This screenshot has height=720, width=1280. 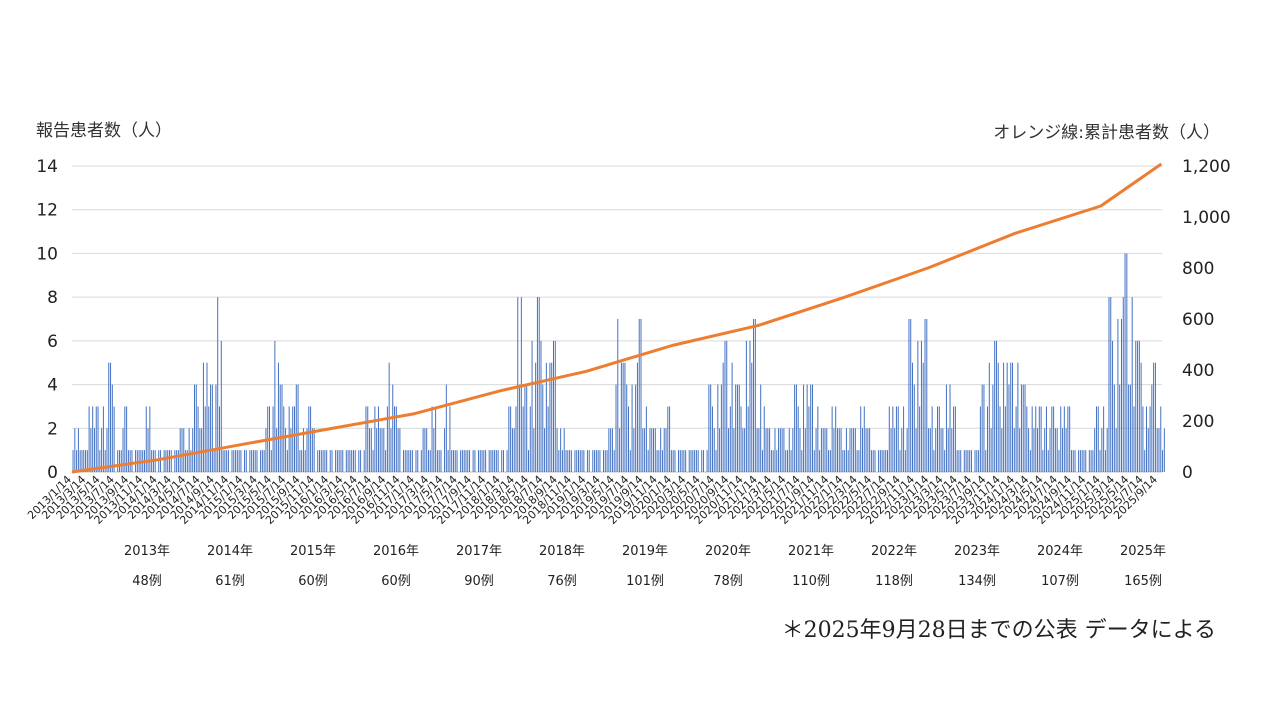 I want to click on right-tick-label: 0, so click(x=1187, y=473).